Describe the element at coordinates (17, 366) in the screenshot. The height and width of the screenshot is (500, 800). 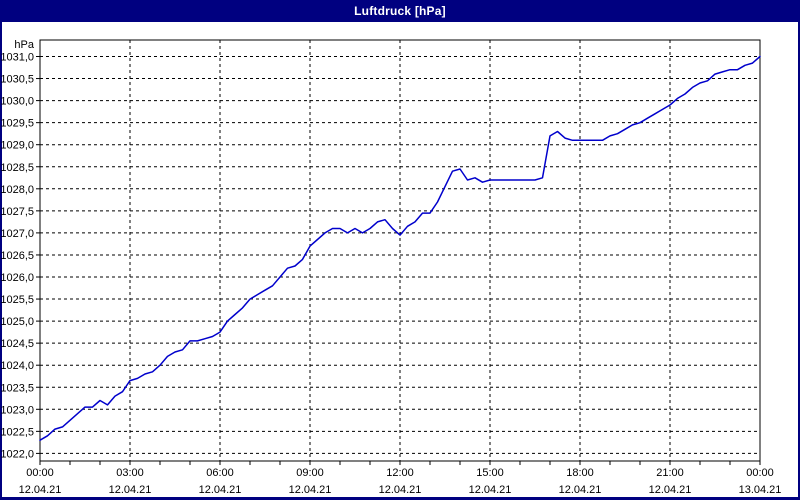
I see `y-tick-label: 1024,0` at that location.